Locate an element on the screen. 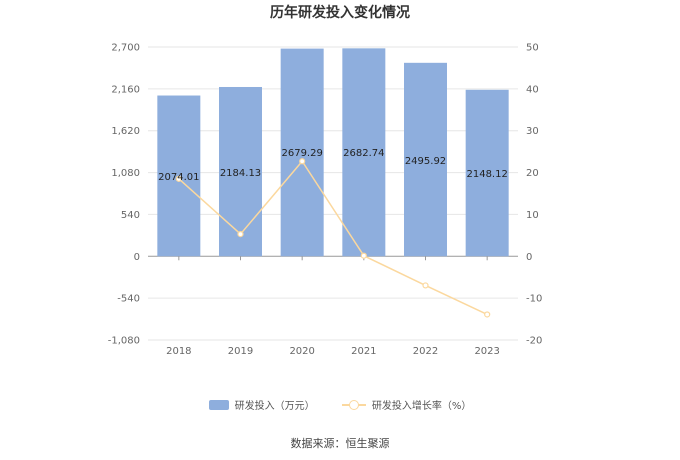 This screenshot has height=460, width=680. legend-item-bar: 研发投入（万元） is located at coordinates (261, 404).